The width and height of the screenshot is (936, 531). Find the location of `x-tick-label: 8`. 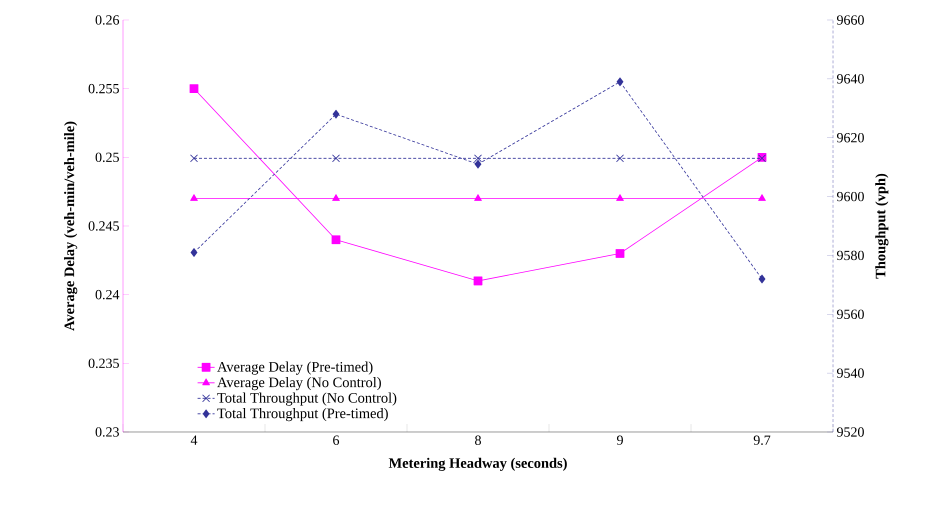

x-tick-label: 8 is located at coordinates (478, 440).